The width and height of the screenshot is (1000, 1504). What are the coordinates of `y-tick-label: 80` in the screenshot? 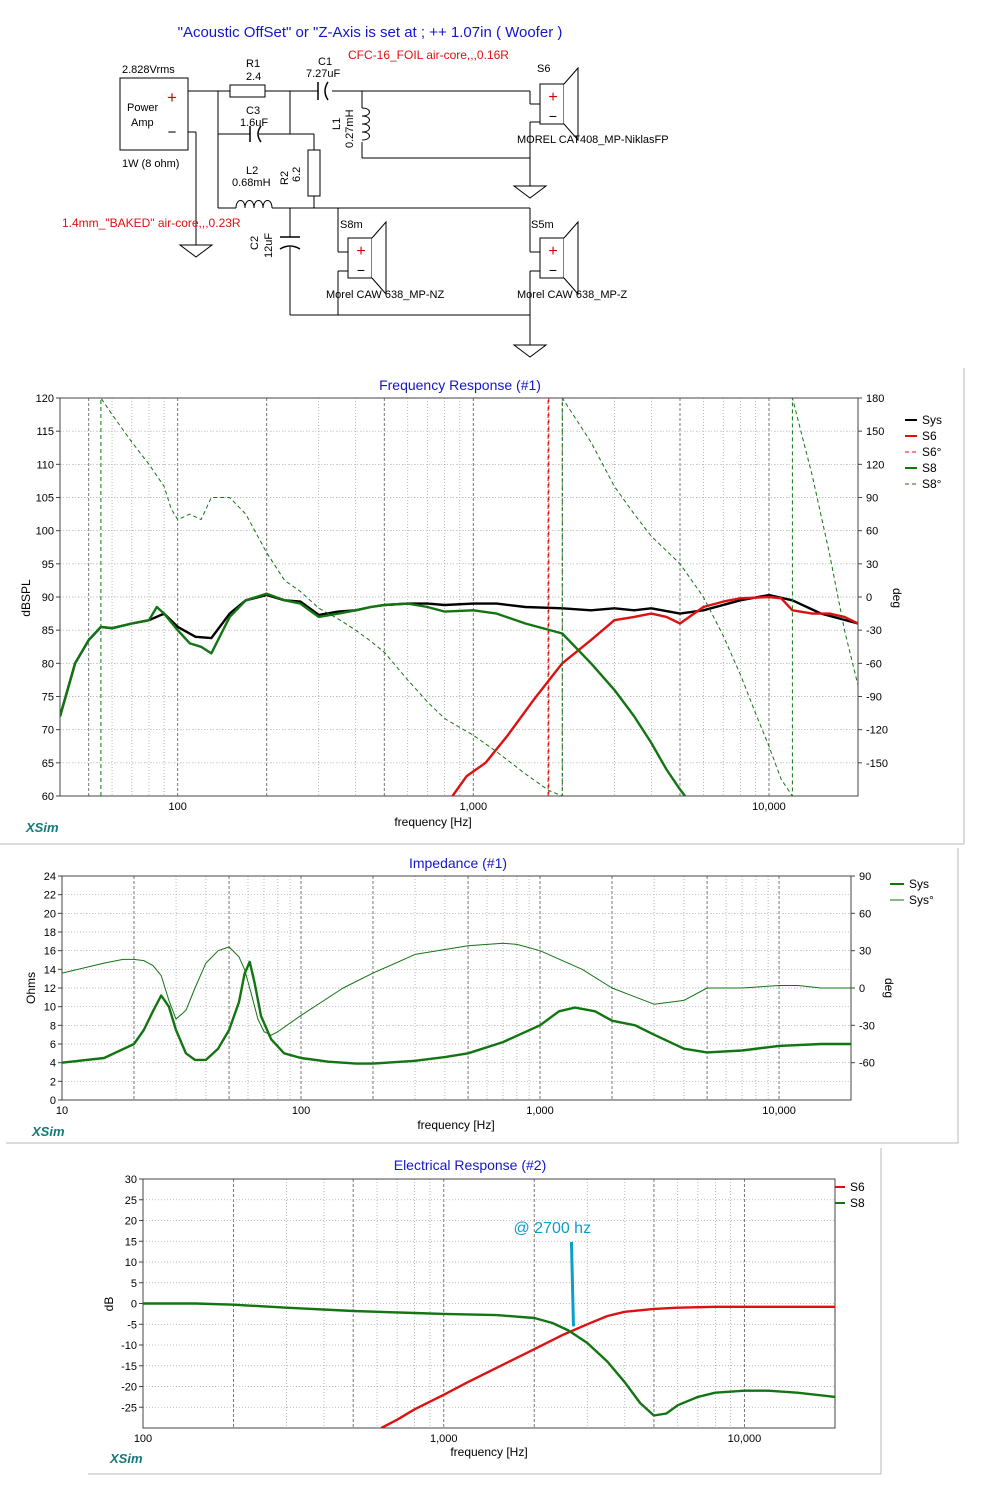 It's located at (48, 664).